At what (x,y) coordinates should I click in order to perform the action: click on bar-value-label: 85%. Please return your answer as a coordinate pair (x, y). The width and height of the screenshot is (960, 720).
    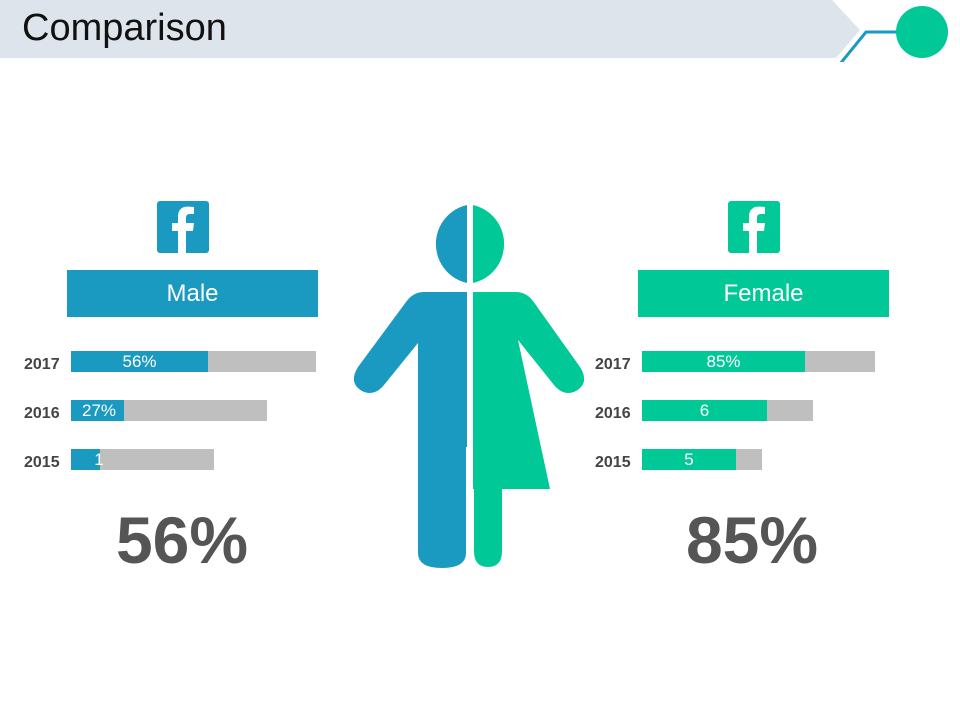
    Looking at the image, I should click on (723, 361).